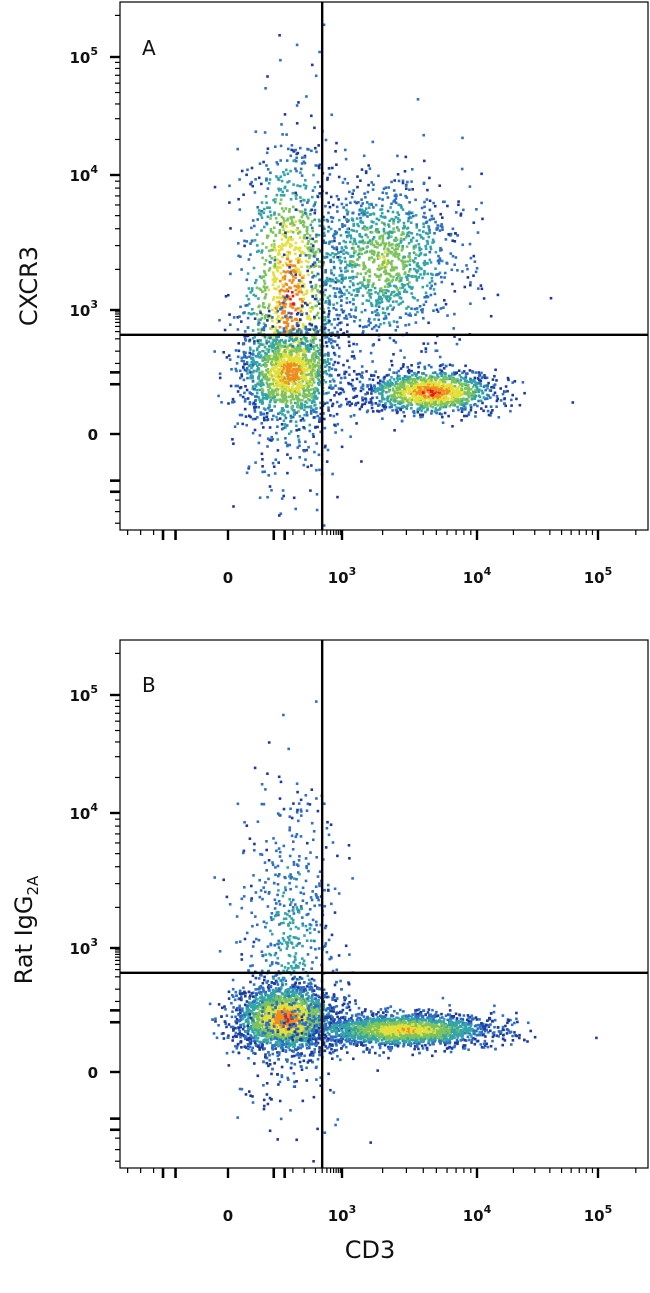 This screenshot has height=1293, width=650. Describe the element at coordinates (94, 304) in the screenshot. I see `y-tick-label-exp: 3` at that location.